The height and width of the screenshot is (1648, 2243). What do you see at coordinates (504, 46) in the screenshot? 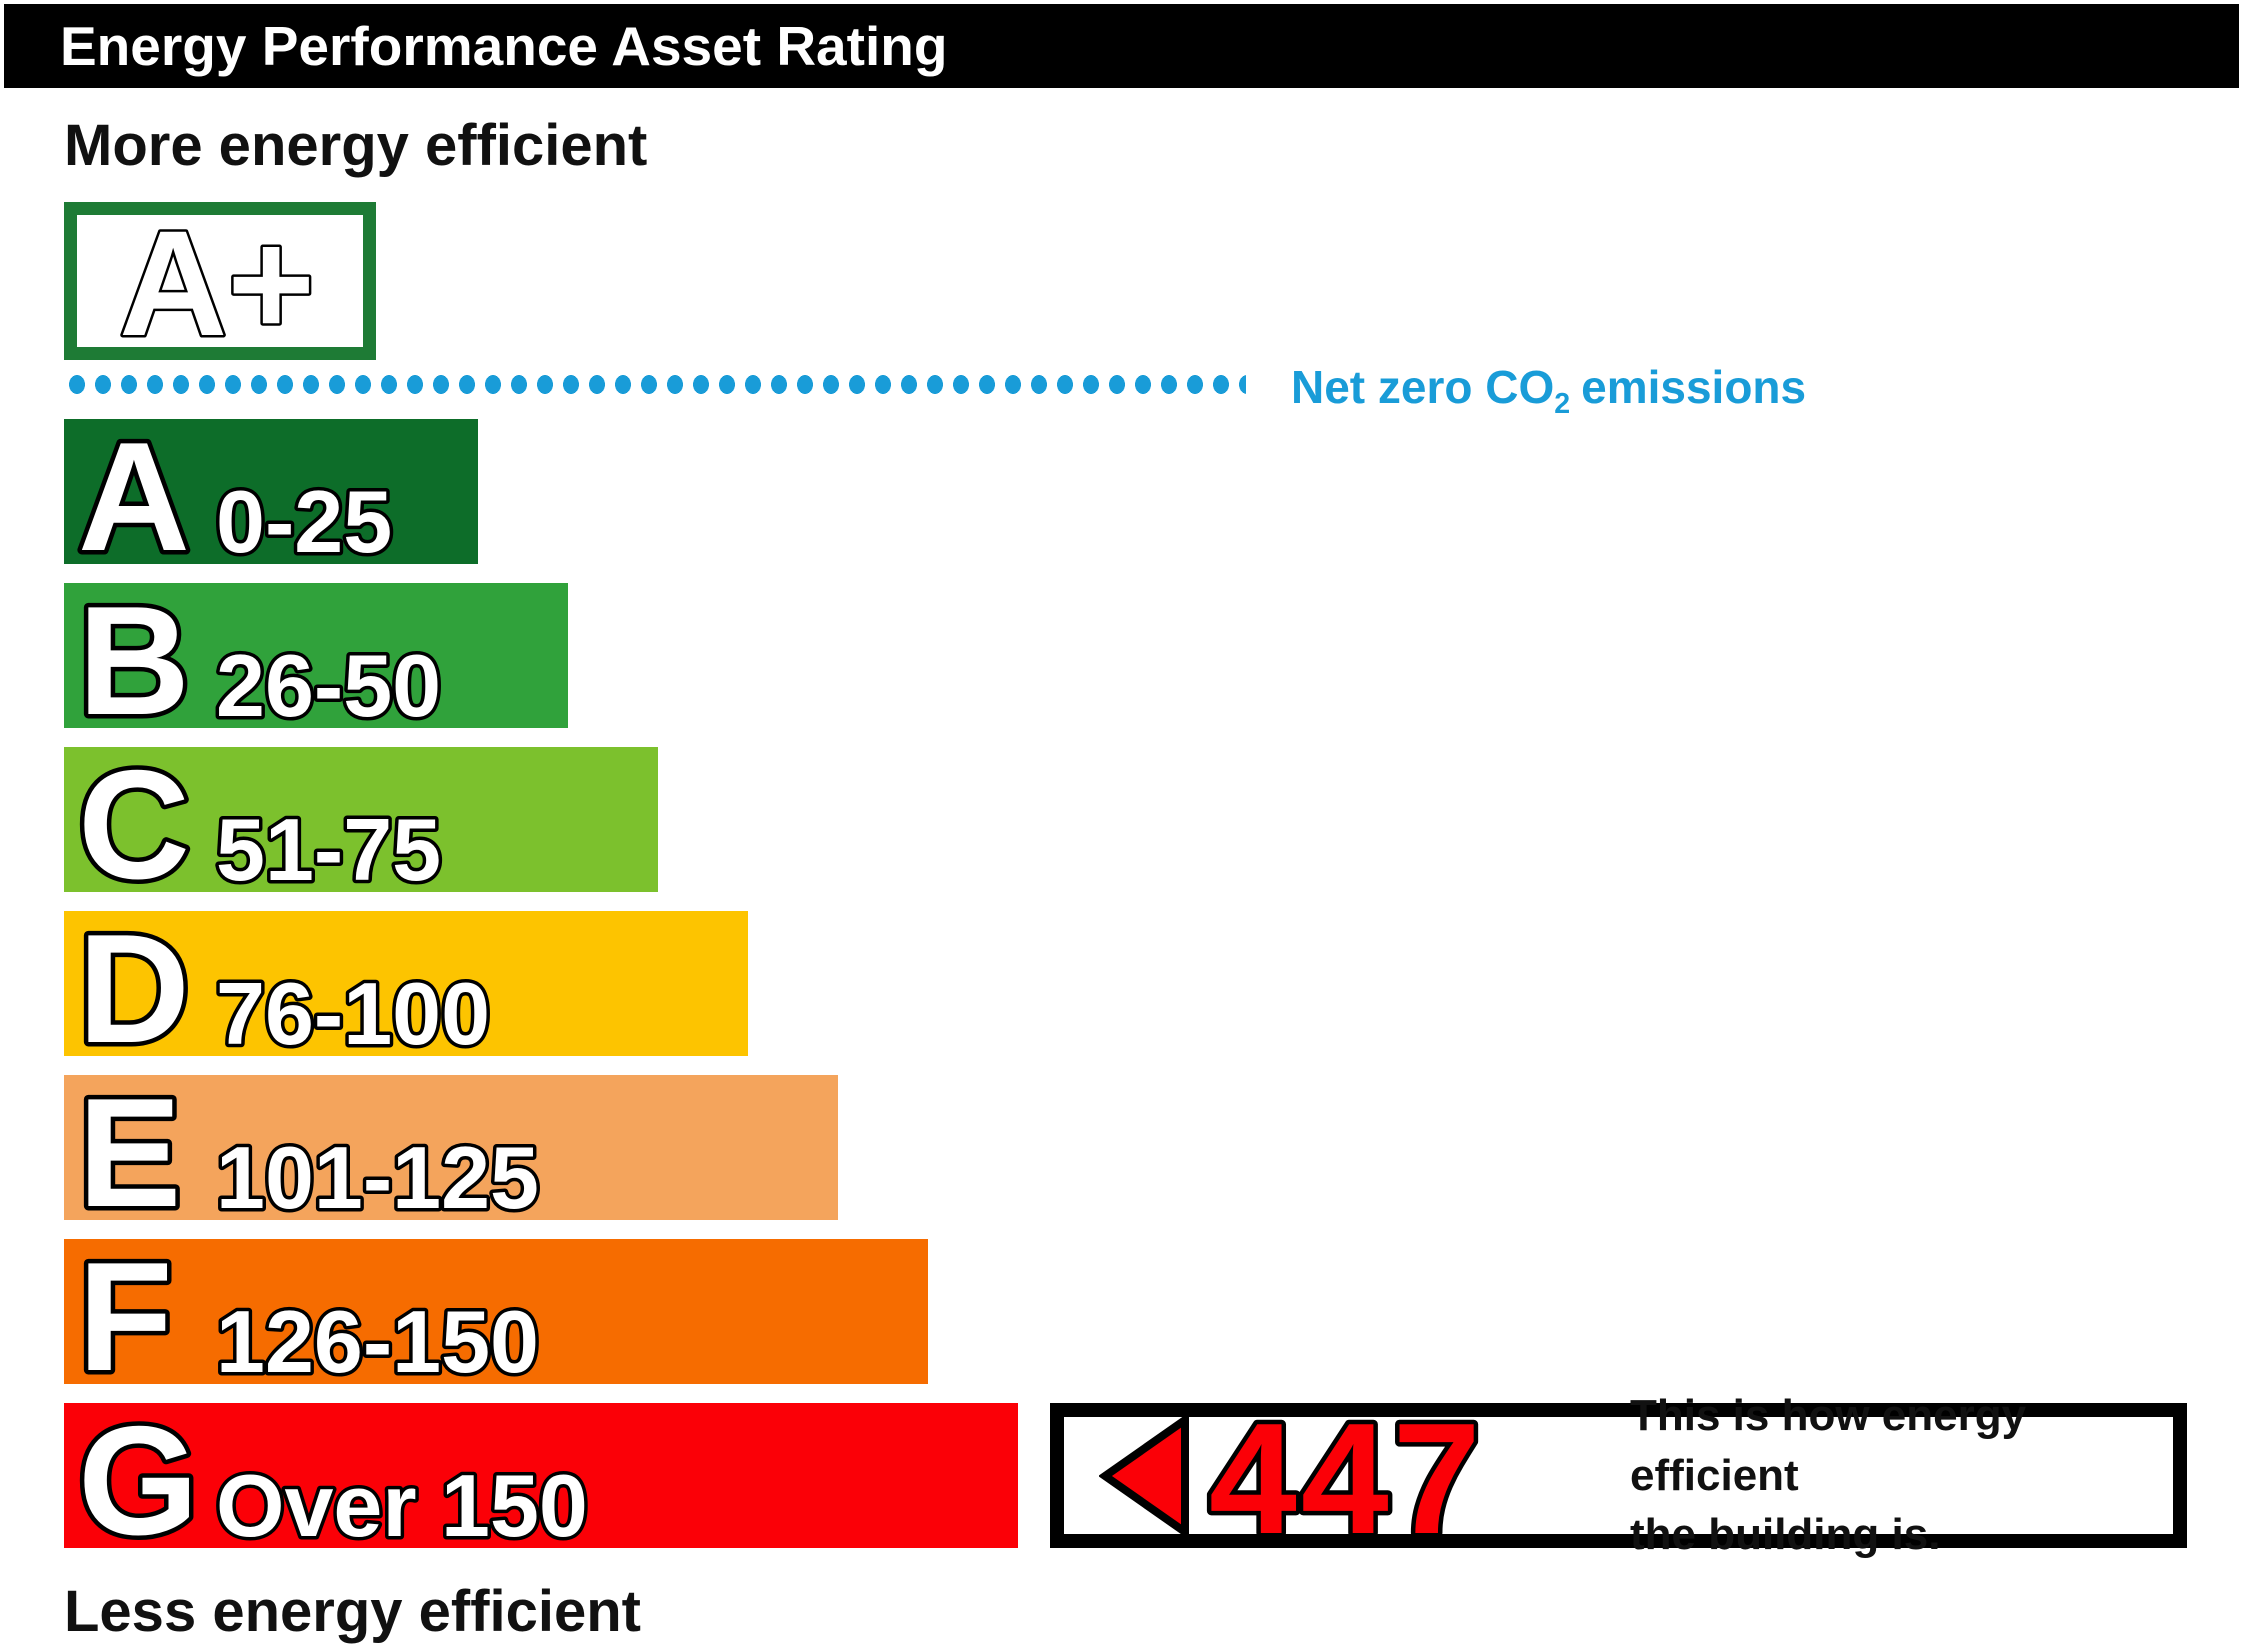
I see `chart-title: Energy Performance Asset Rating` at bounding box center [504, 46].